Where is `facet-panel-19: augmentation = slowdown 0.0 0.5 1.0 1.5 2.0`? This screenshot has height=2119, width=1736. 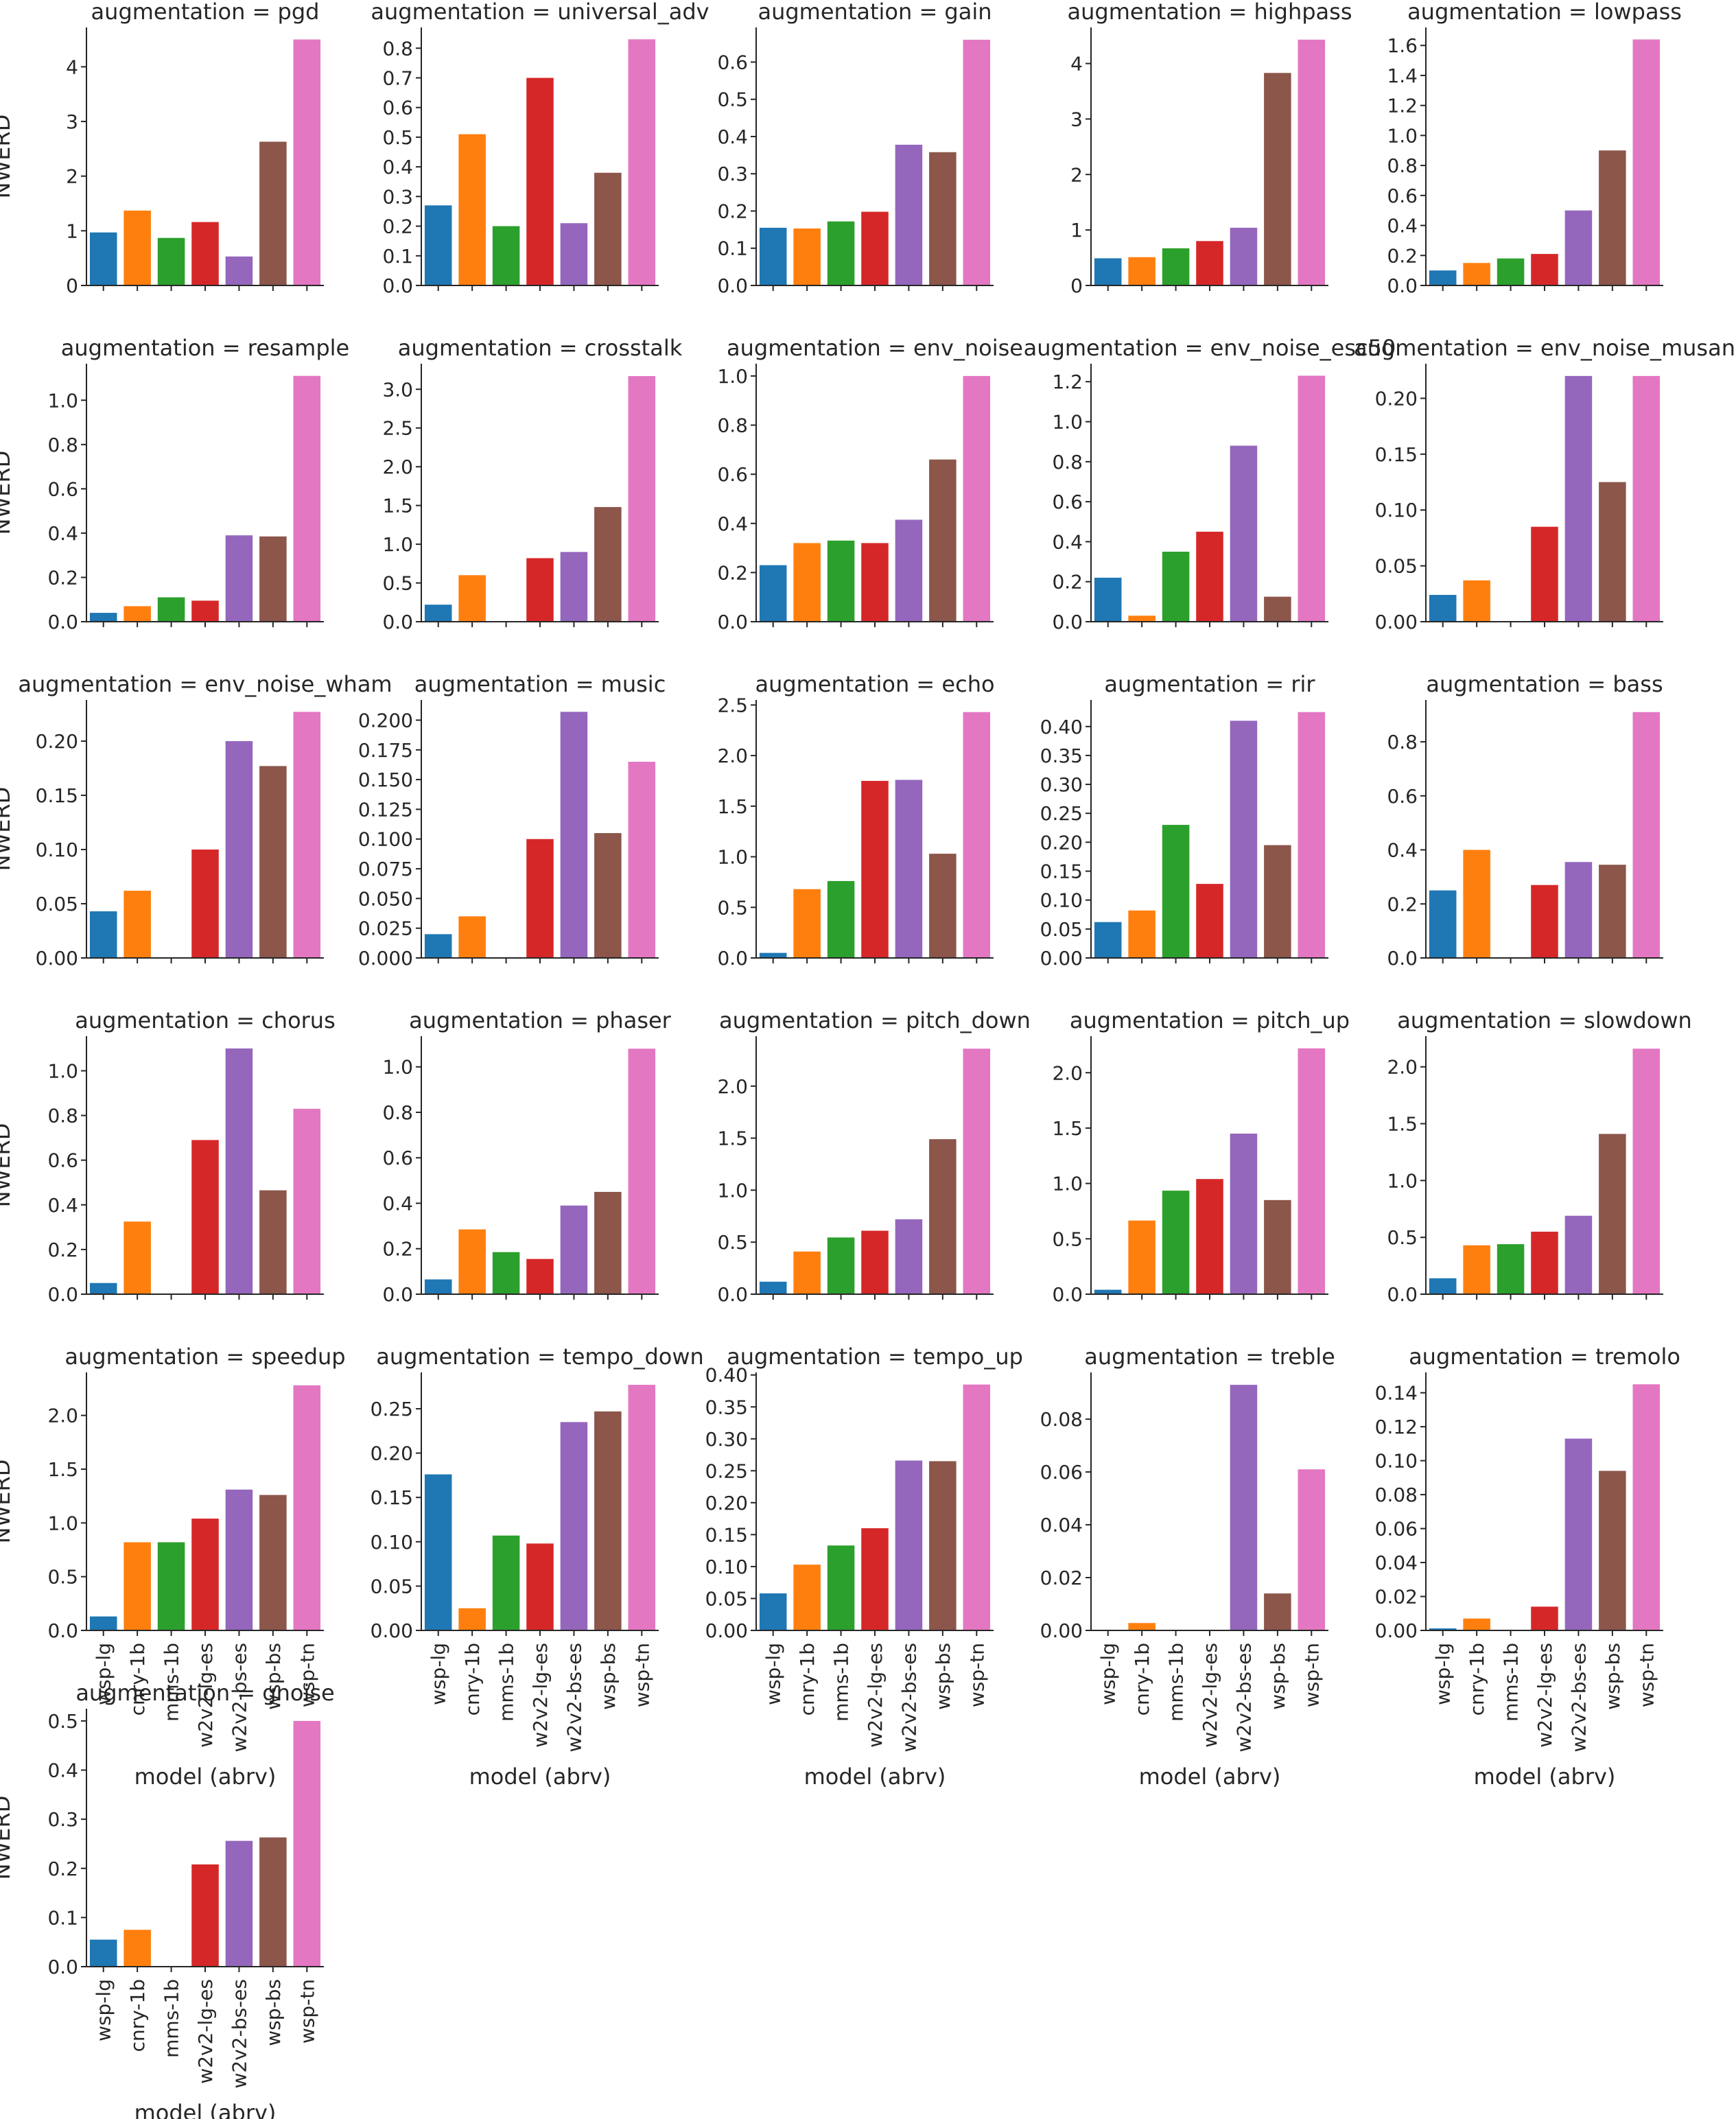 facet-panel-19: augmentation = slowdown 0.0 0.5 1.0 1.5 2.0 is located at coordinates (1539, 1156).